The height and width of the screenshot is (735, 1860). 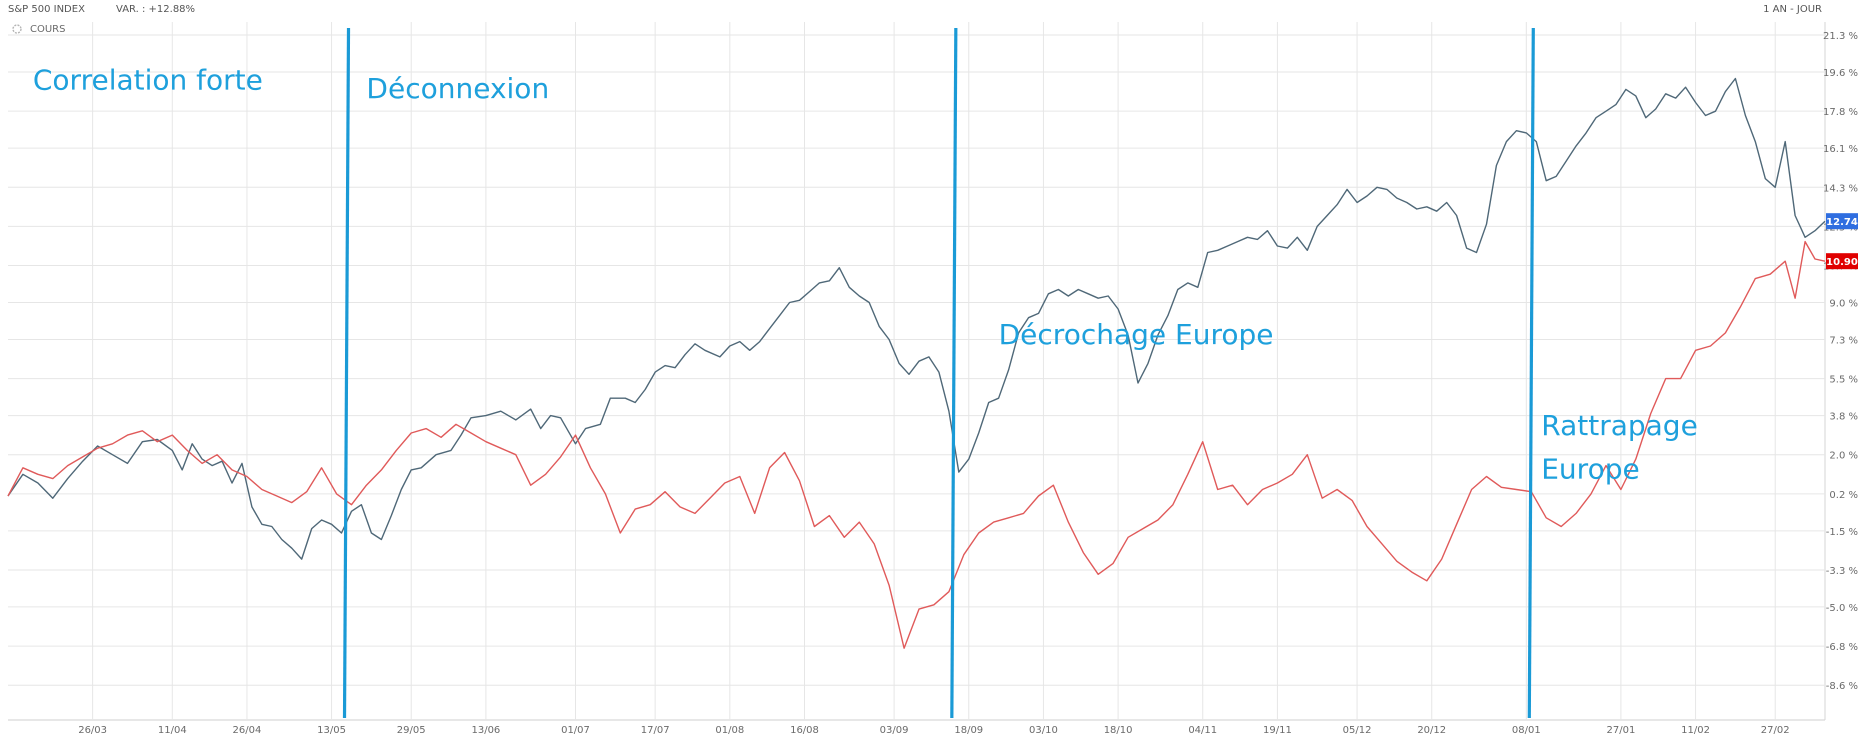 What do you see at coordinates (1775, 730) in the screenshot?
I see `x-tick-label: 27/02` at bounding box center [1775, 730].